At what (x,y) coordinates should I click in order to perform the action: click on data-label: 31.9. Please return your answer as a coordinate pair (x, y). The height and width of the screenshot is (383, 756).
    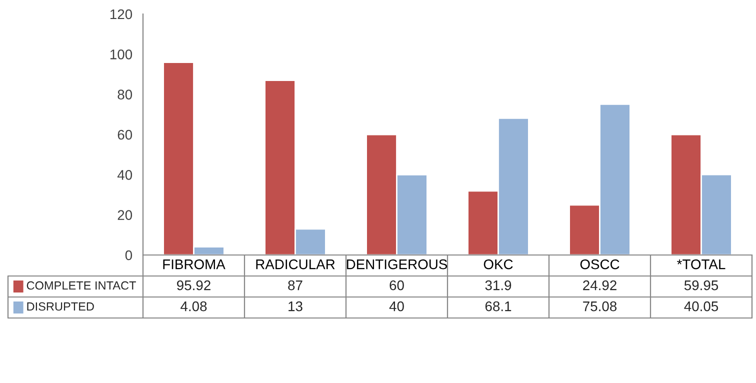
    Looking at the image, I should click on (498, 285).